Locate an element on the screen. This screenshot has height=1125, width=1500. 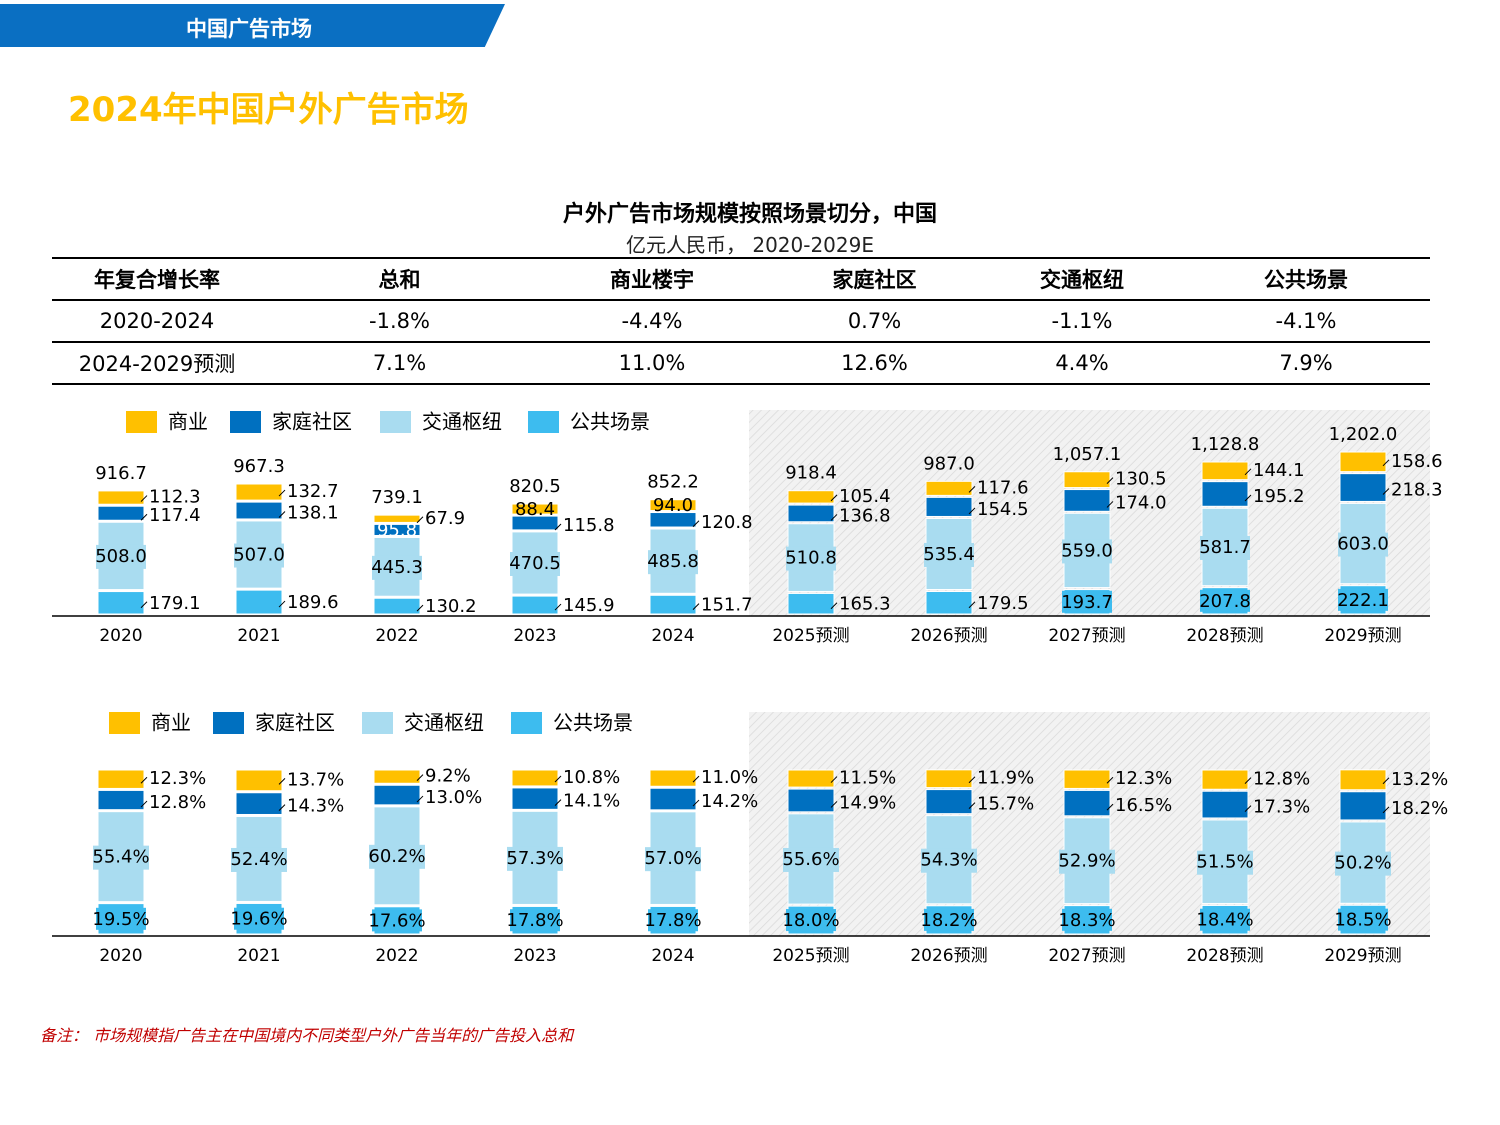
data-label-public: 19.6% is located at coordinates (258, 919).